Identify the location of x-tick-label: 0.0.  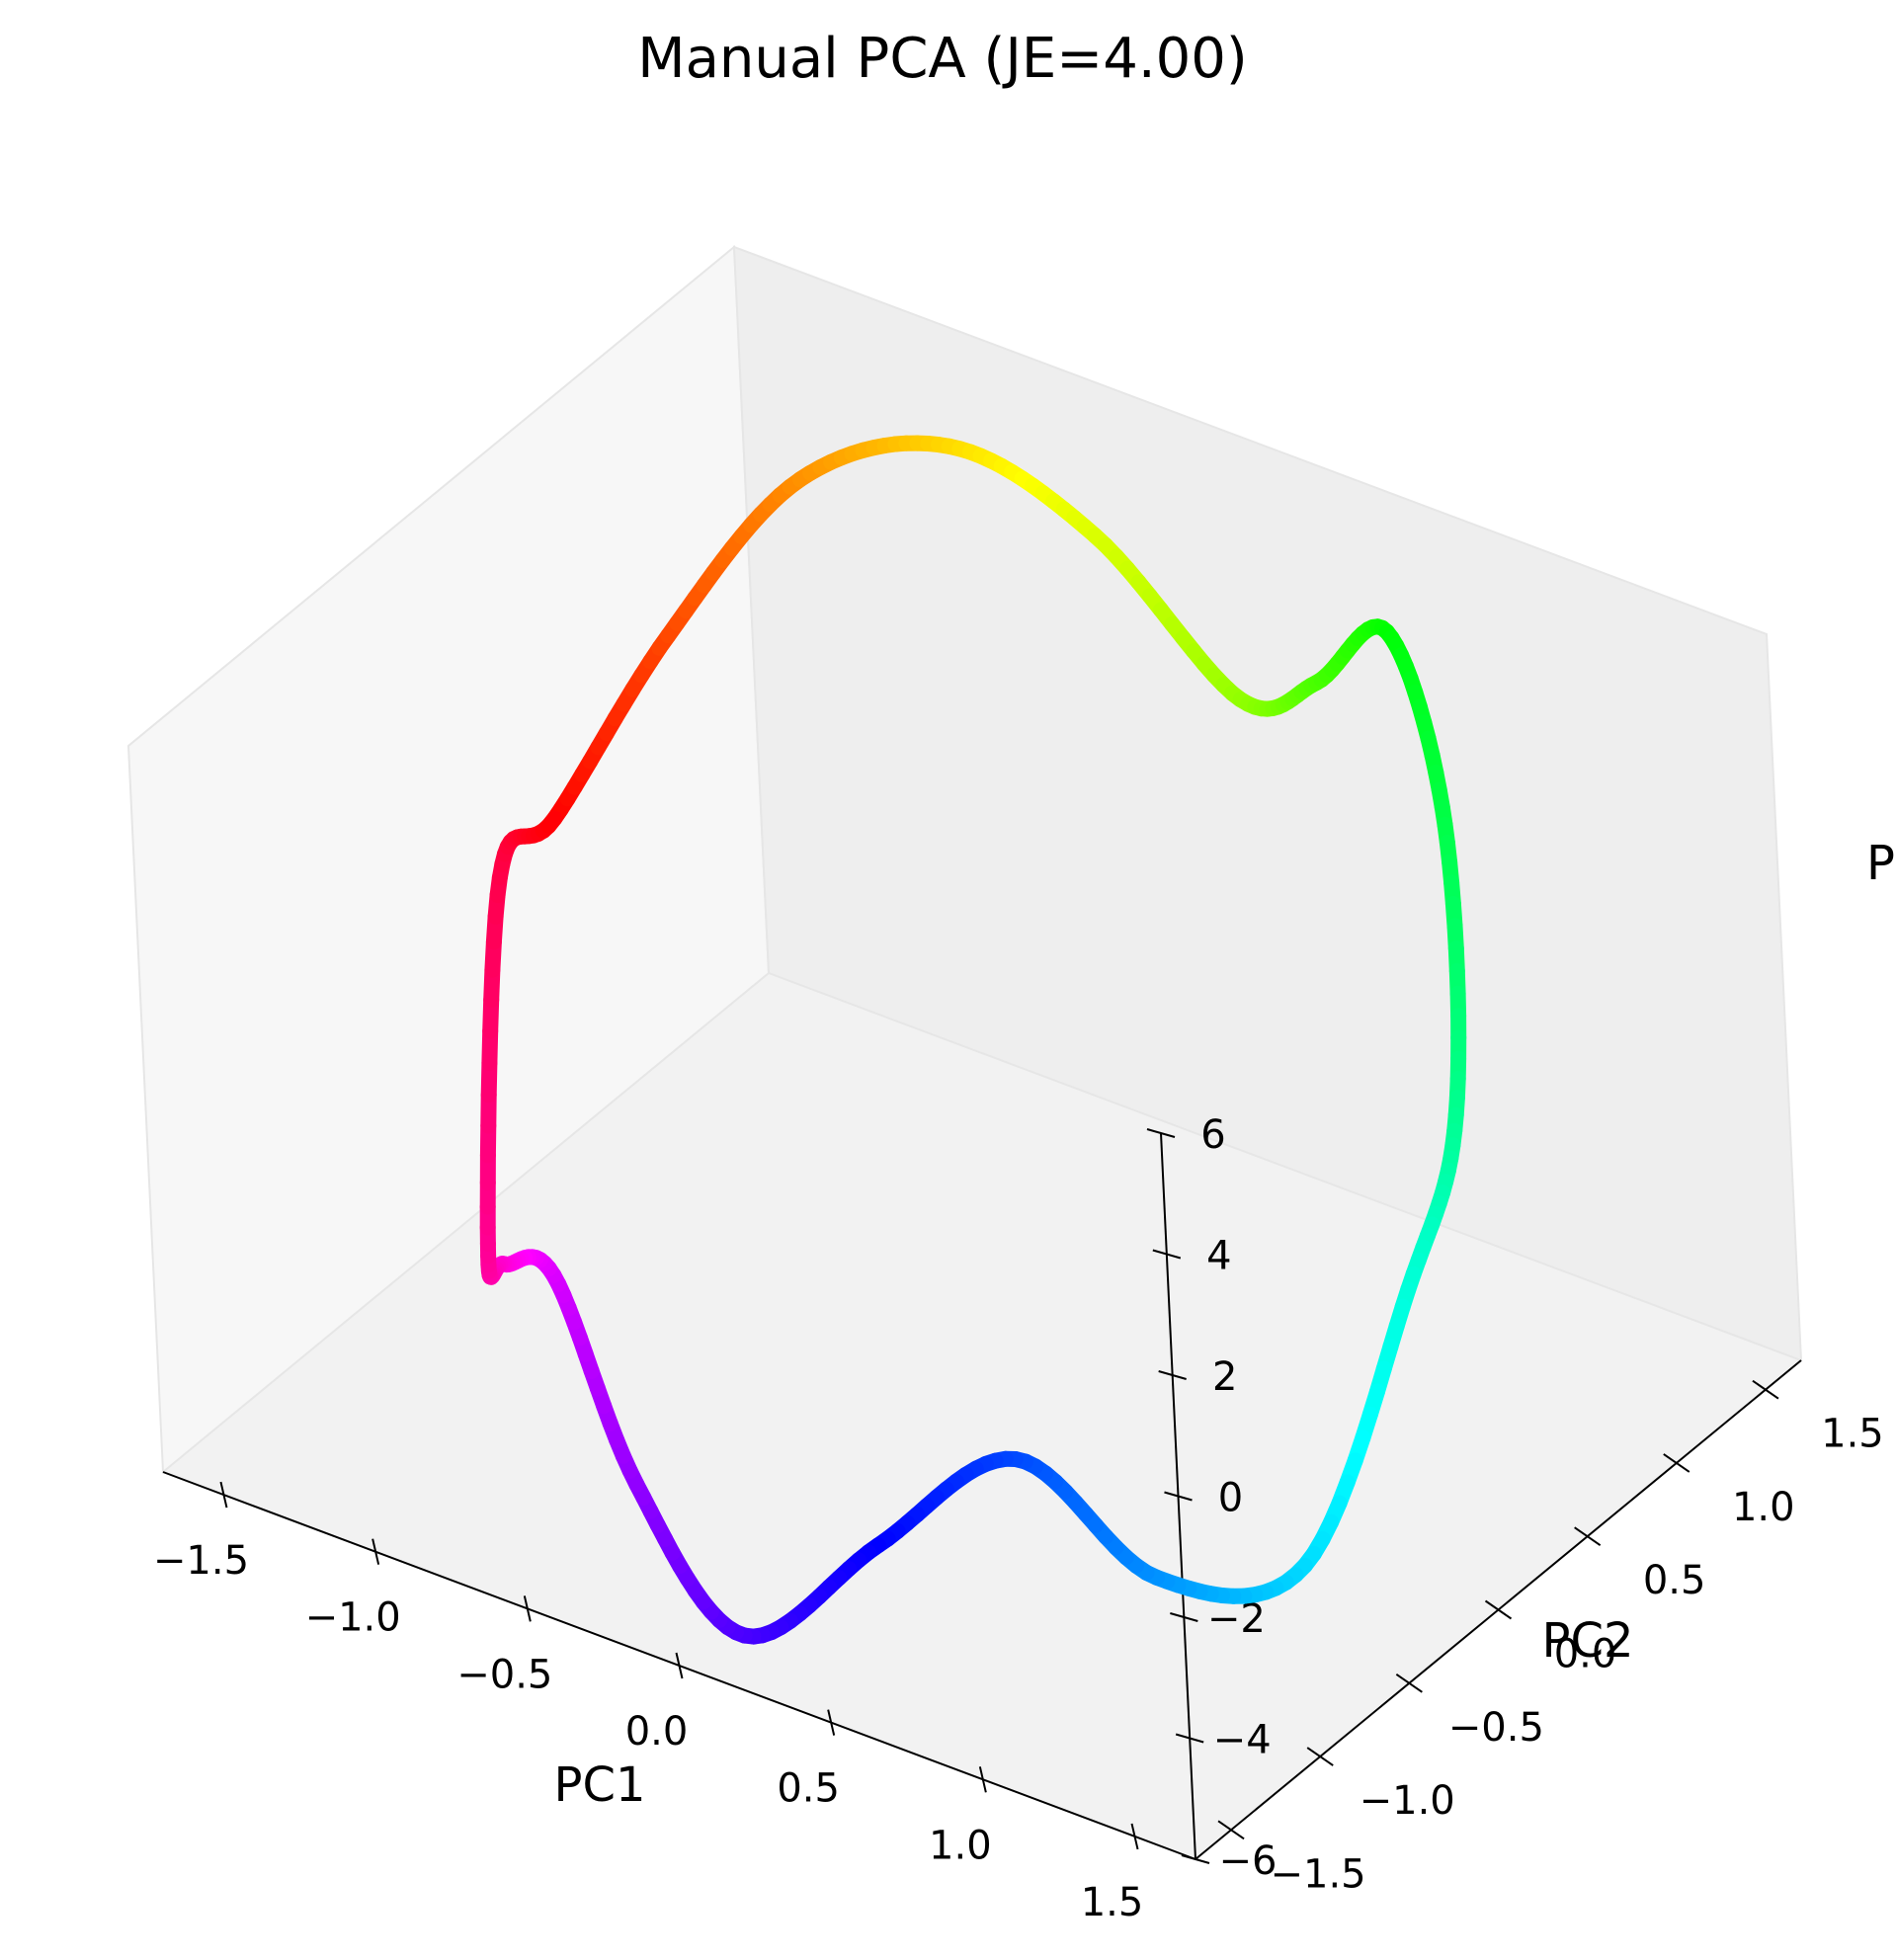
(657, 1732).